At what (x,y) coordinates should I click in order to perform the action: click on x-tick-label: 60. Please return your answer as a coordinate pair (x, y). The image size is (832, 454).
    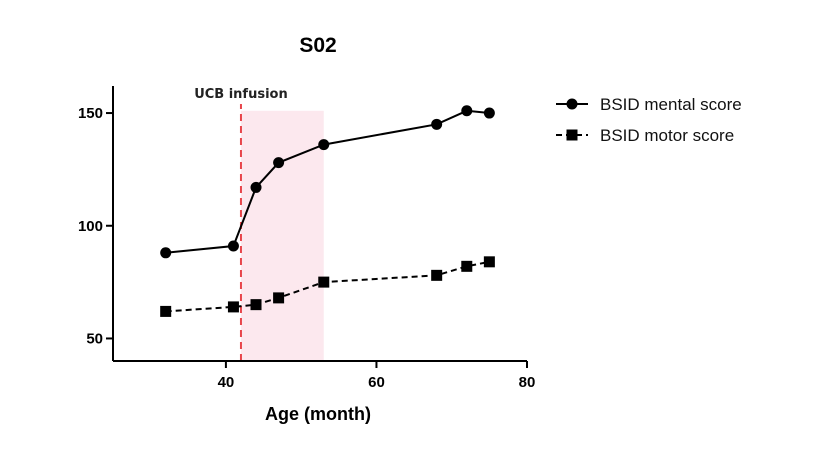
    Looking at the image, I should click on (376, 382).